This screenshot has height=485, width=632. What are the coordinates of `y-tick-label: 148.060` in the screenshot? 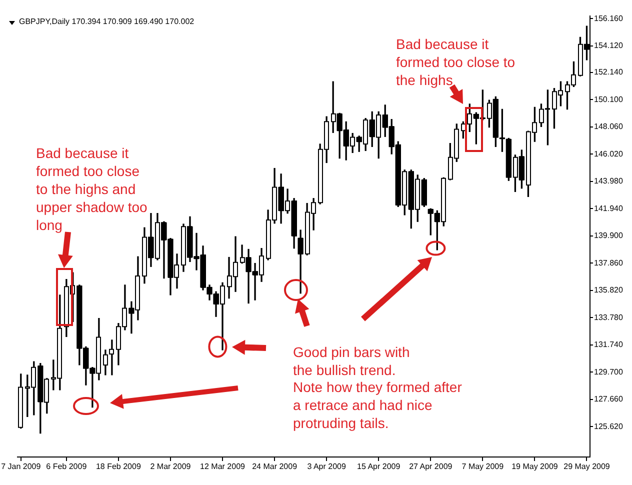 It's located at (609, 127).